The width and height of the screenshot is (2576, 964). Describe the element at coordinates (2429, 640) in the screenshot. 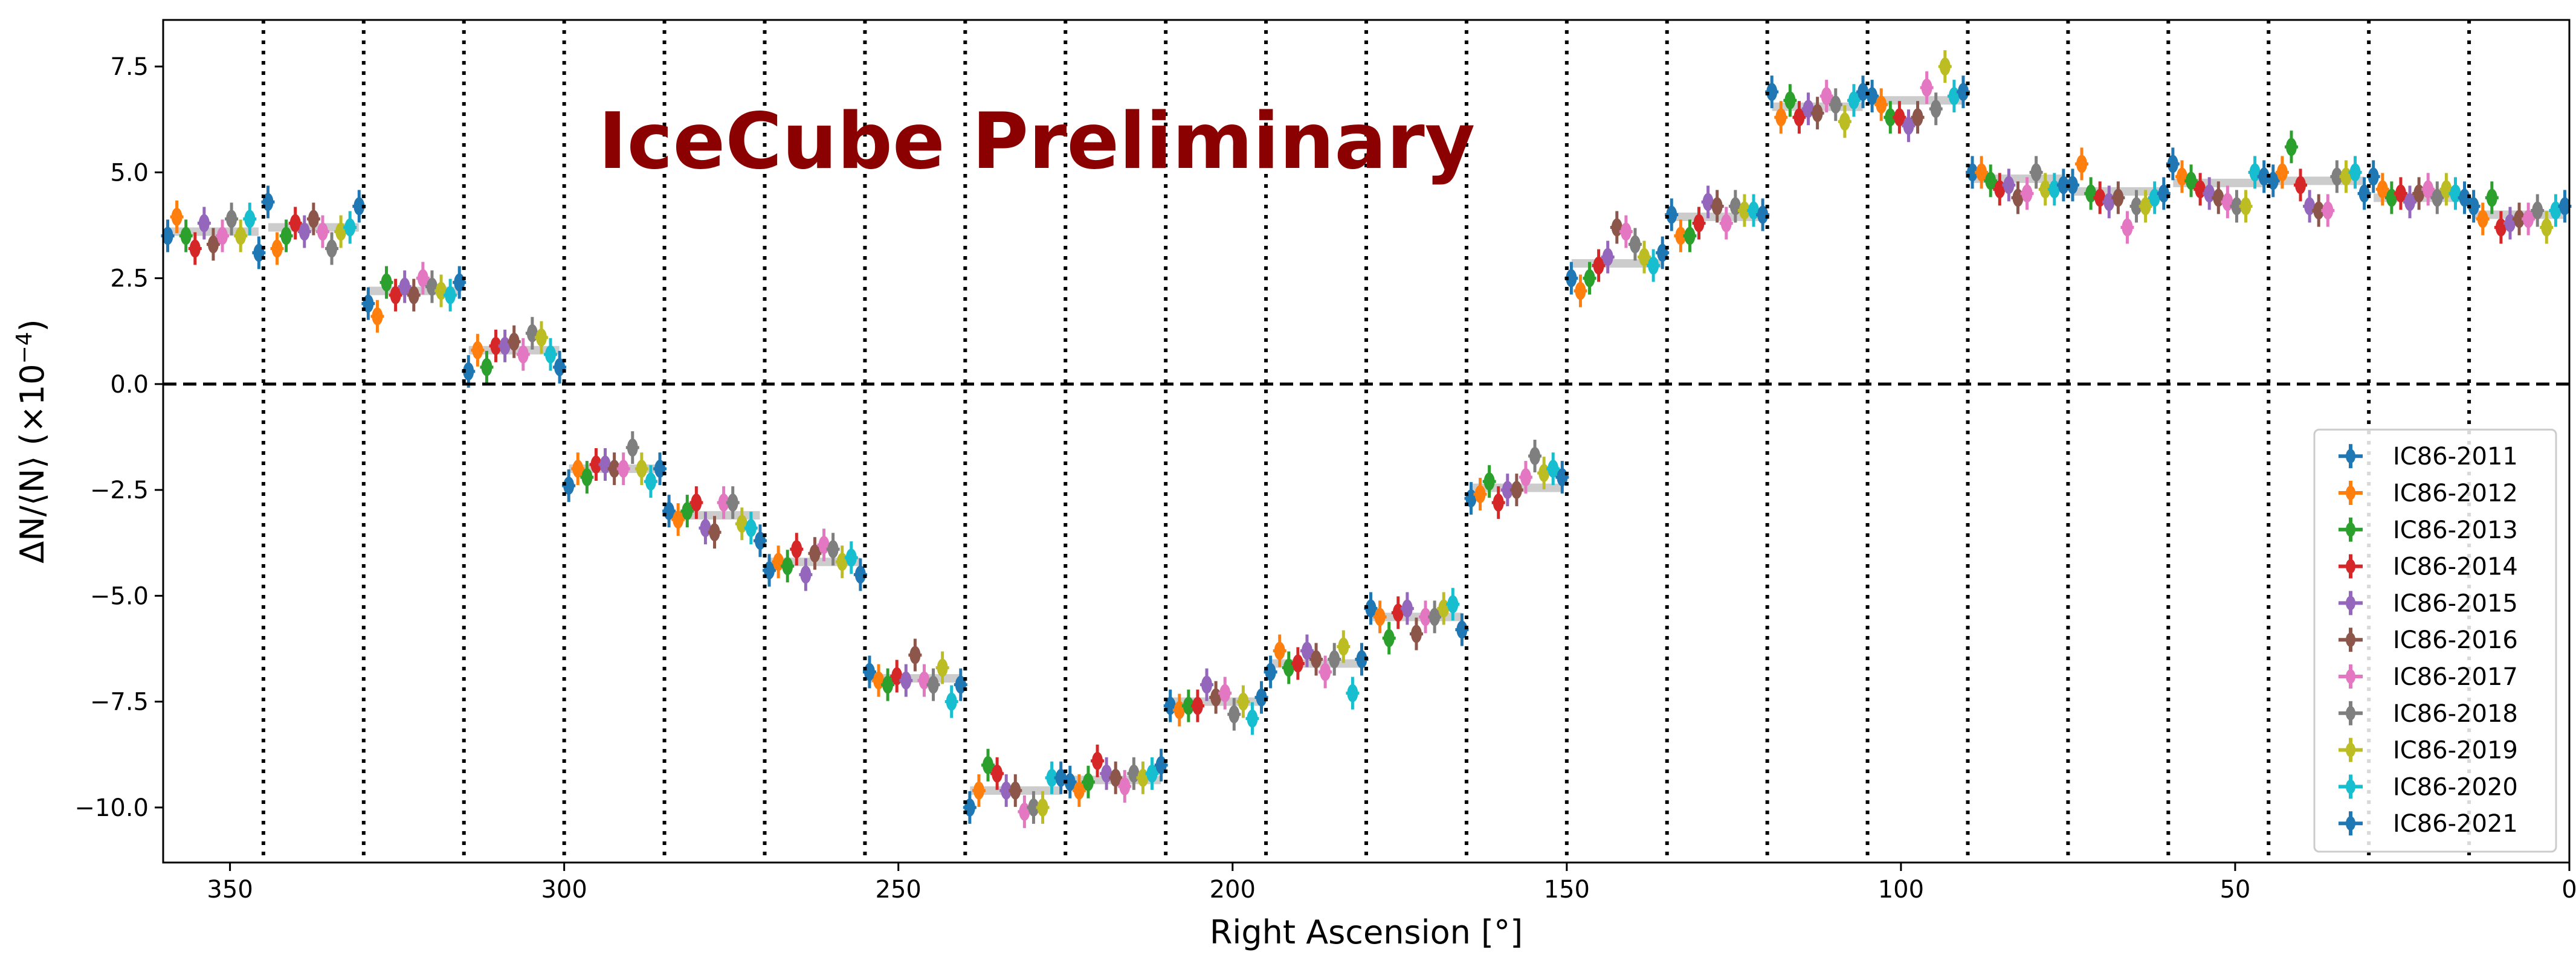

I see `legend-item: IC86-2016` at that location.